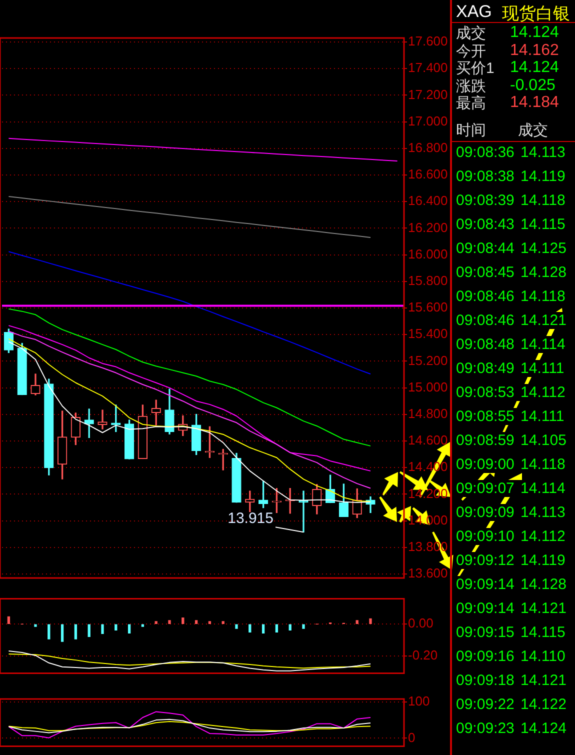 This screenshot has width=575, height=755. Describe the element at coordinates (428, 413) in the screenshot. I see `y-tick-label: 14.800` at that location.